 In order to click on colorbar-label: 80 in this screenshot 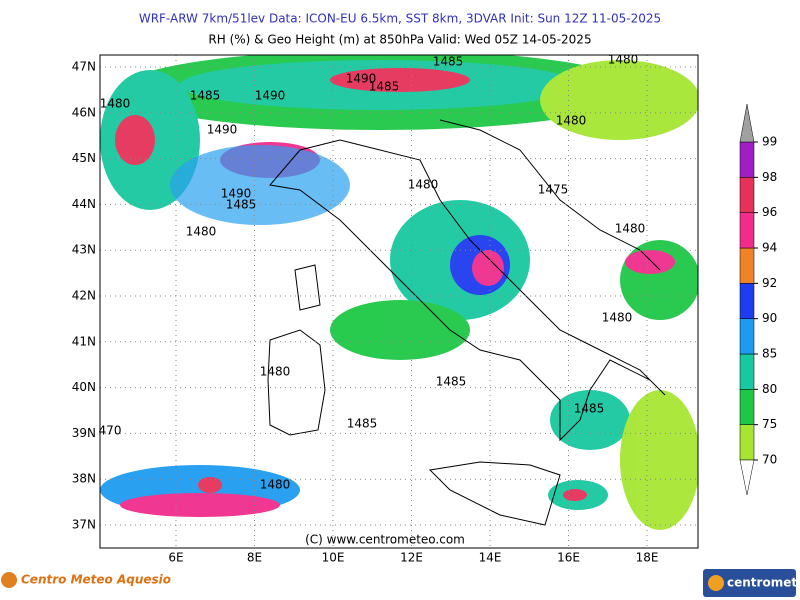, I will do `click(769, 389)`.